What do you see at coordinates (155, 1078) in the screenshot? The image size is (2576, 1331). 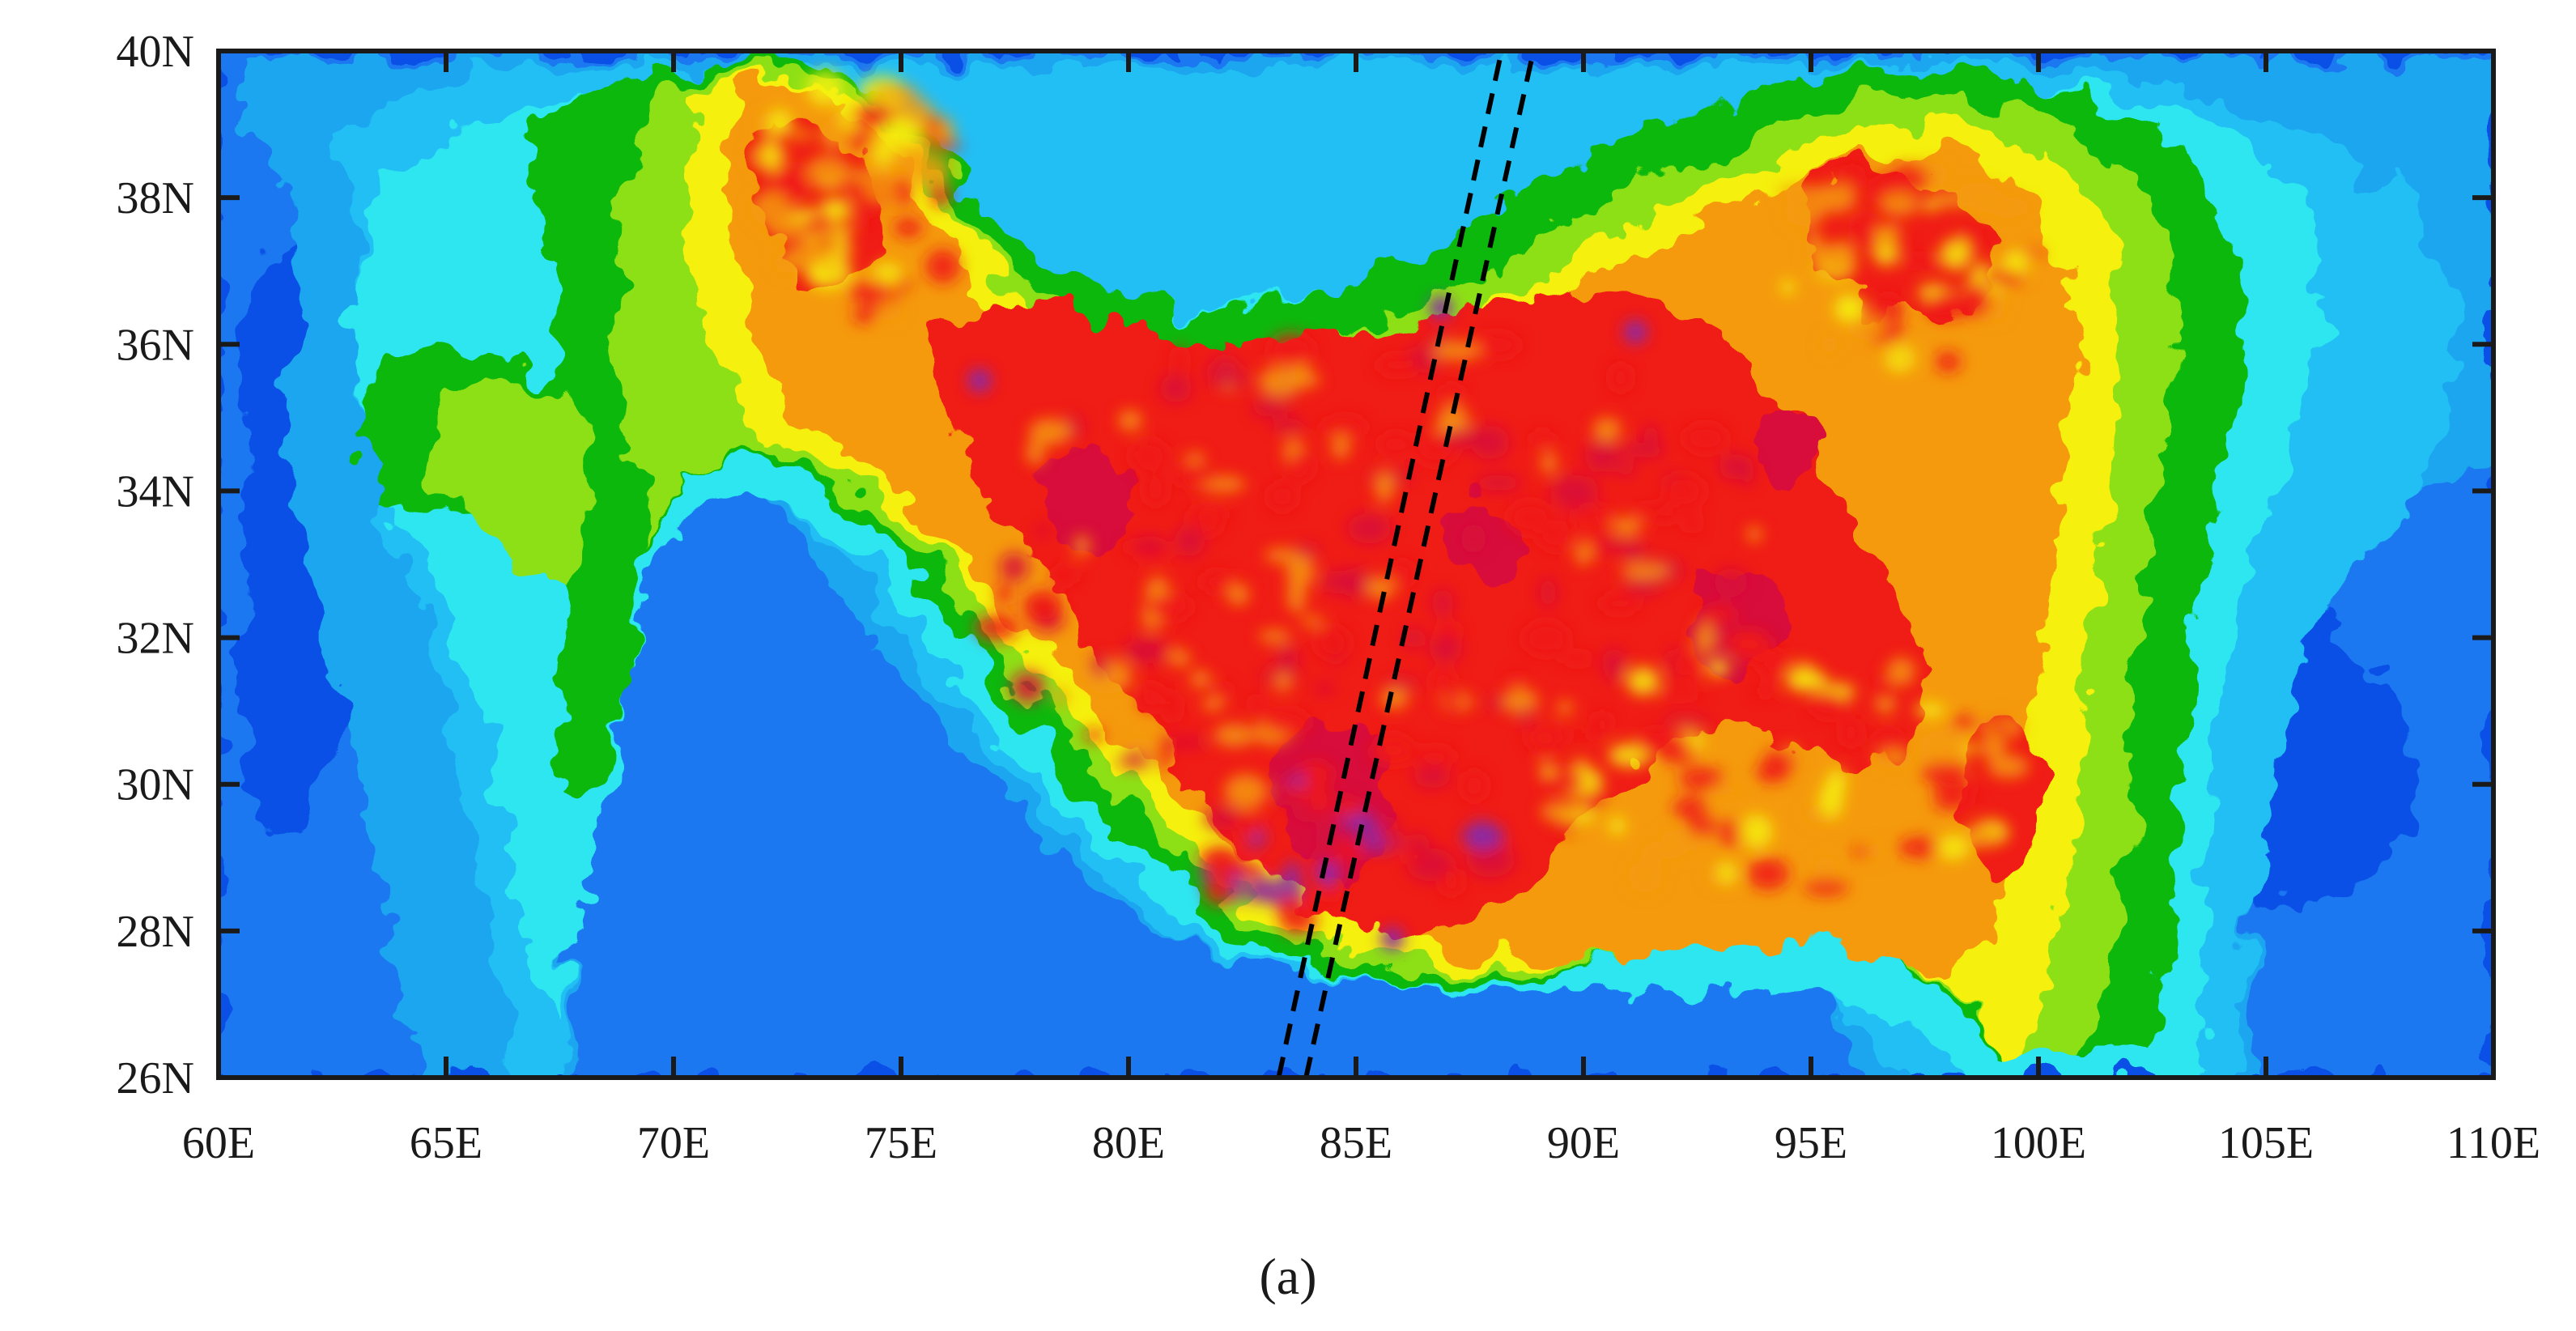 I see `y-tick-label: 26N` at bounding box center [155, 1078].